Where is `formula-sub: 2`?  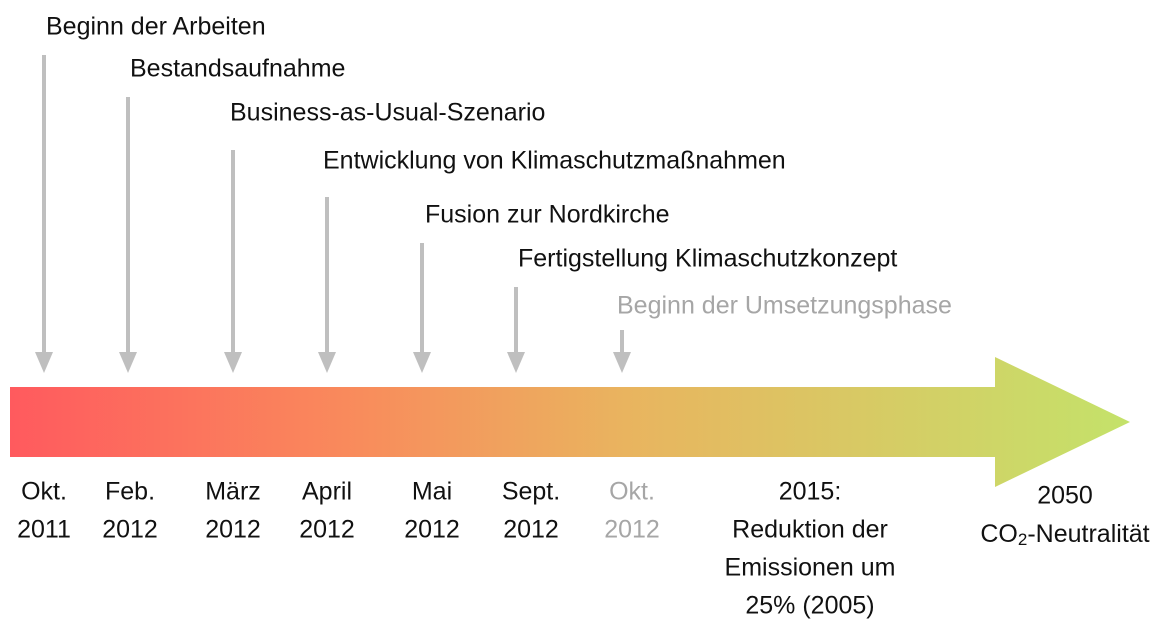
formula-sub: 2 is located at coordinates (1022, 539).